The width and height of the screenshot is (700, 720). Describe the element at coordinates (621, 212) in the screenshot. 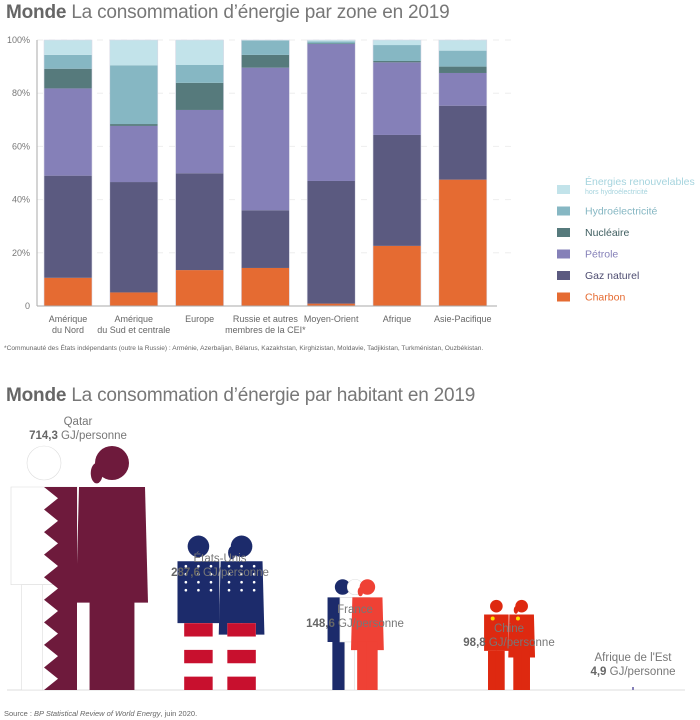

I see `legend-label: Hydroélectricité` at that location.